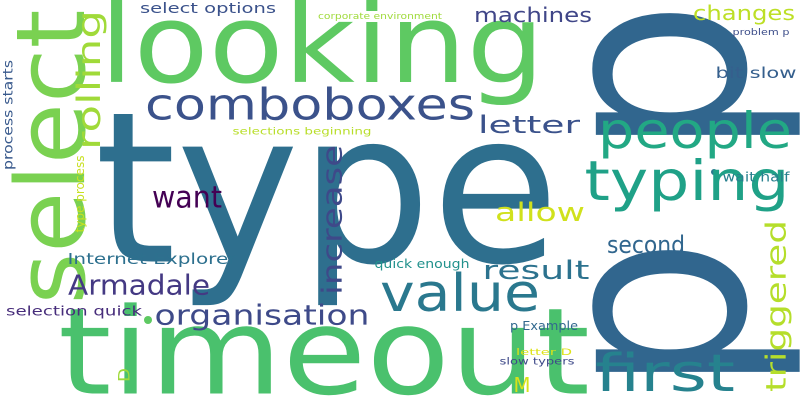  I want to click on word: triggered, so click(776, 306).